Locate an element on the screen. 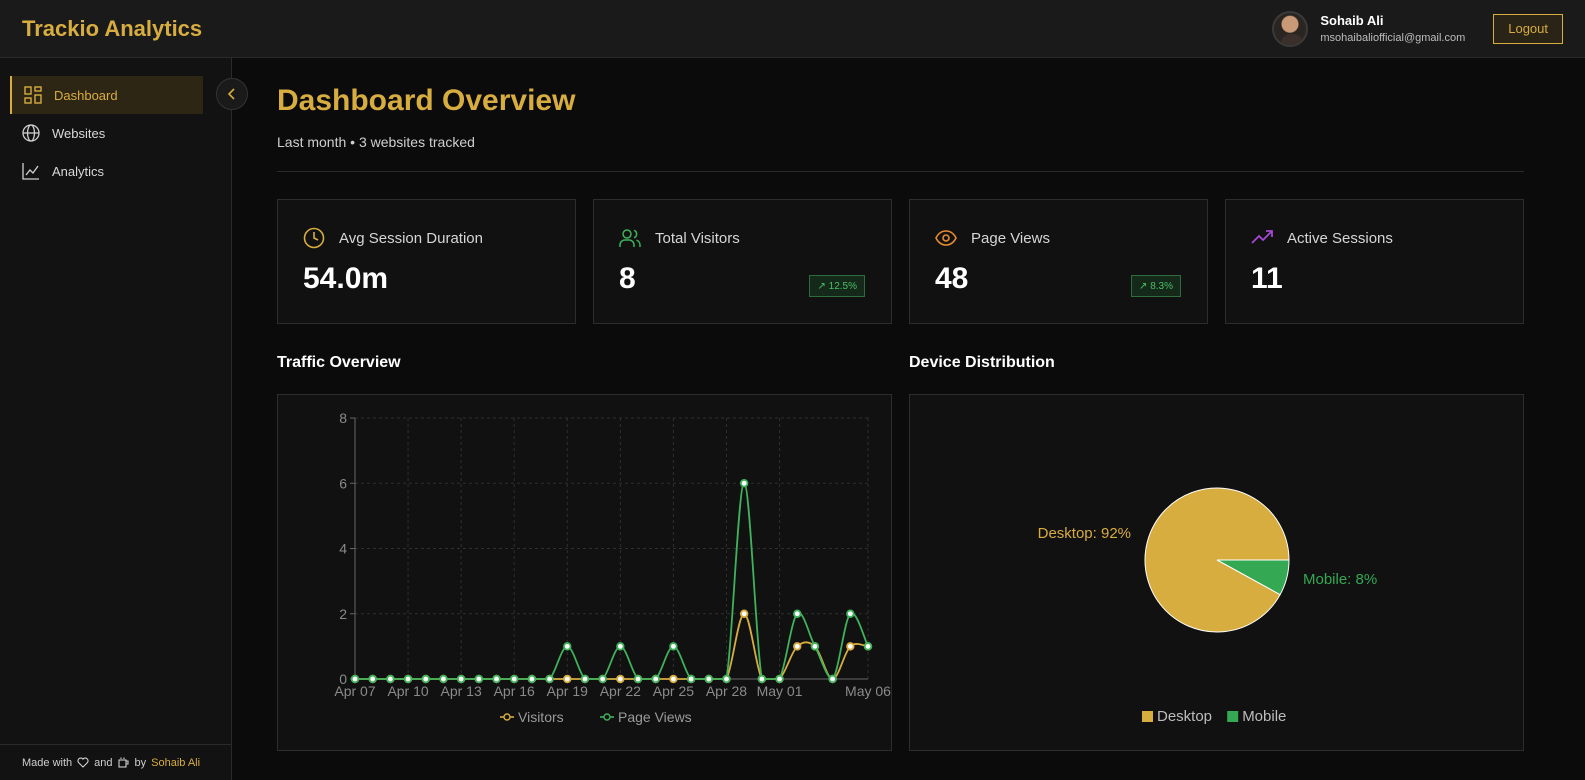 The width and height of the screenshot is (1585, 780). stat-value: 11 is located at coordinates (1267, 278).